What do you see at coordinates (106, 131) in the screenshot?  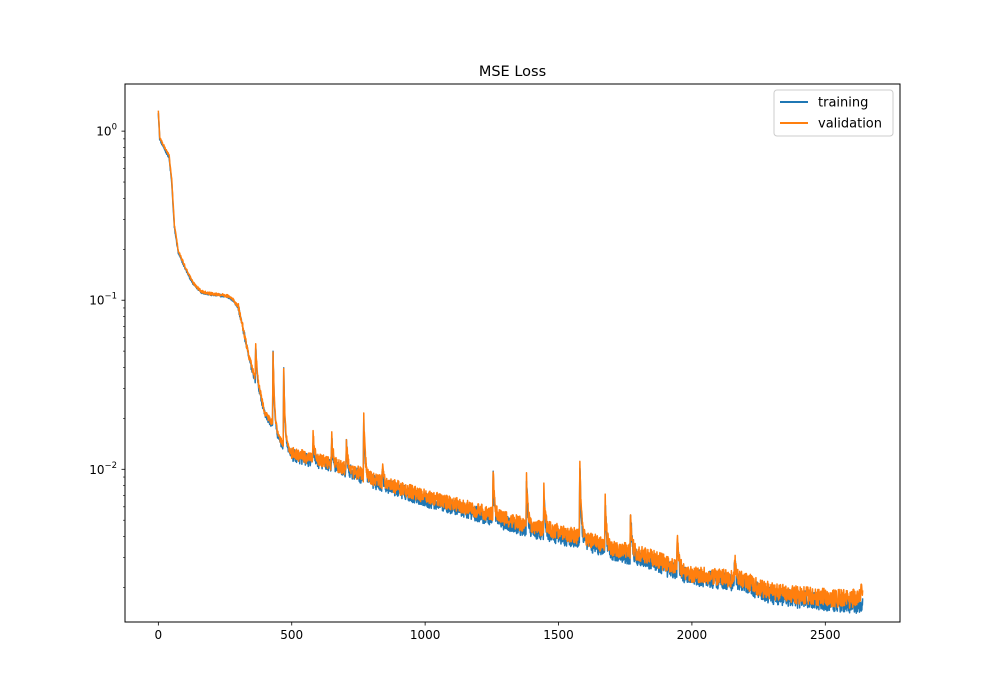 I see `y-tick-label: 10⁰` at bounding box center [106, 131].